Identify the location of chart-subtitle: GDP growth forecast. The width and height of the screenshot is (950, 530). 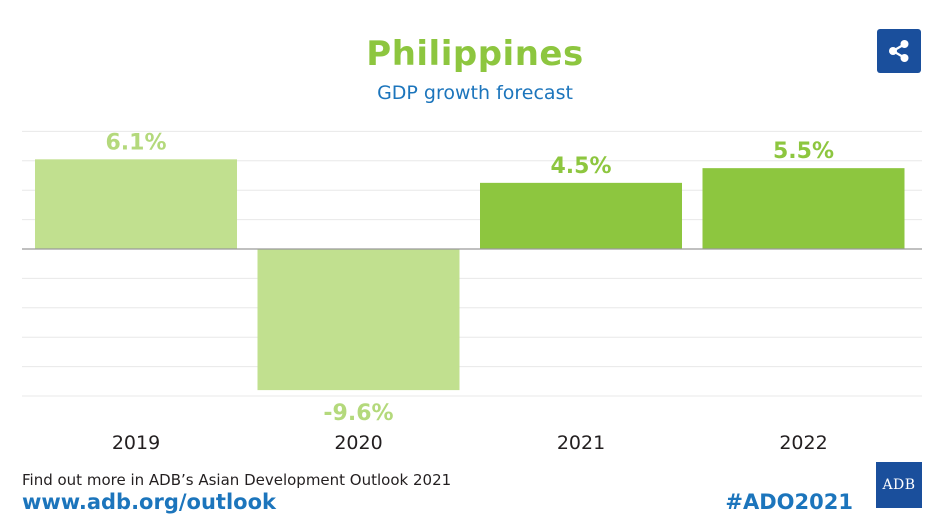
(475, 93).